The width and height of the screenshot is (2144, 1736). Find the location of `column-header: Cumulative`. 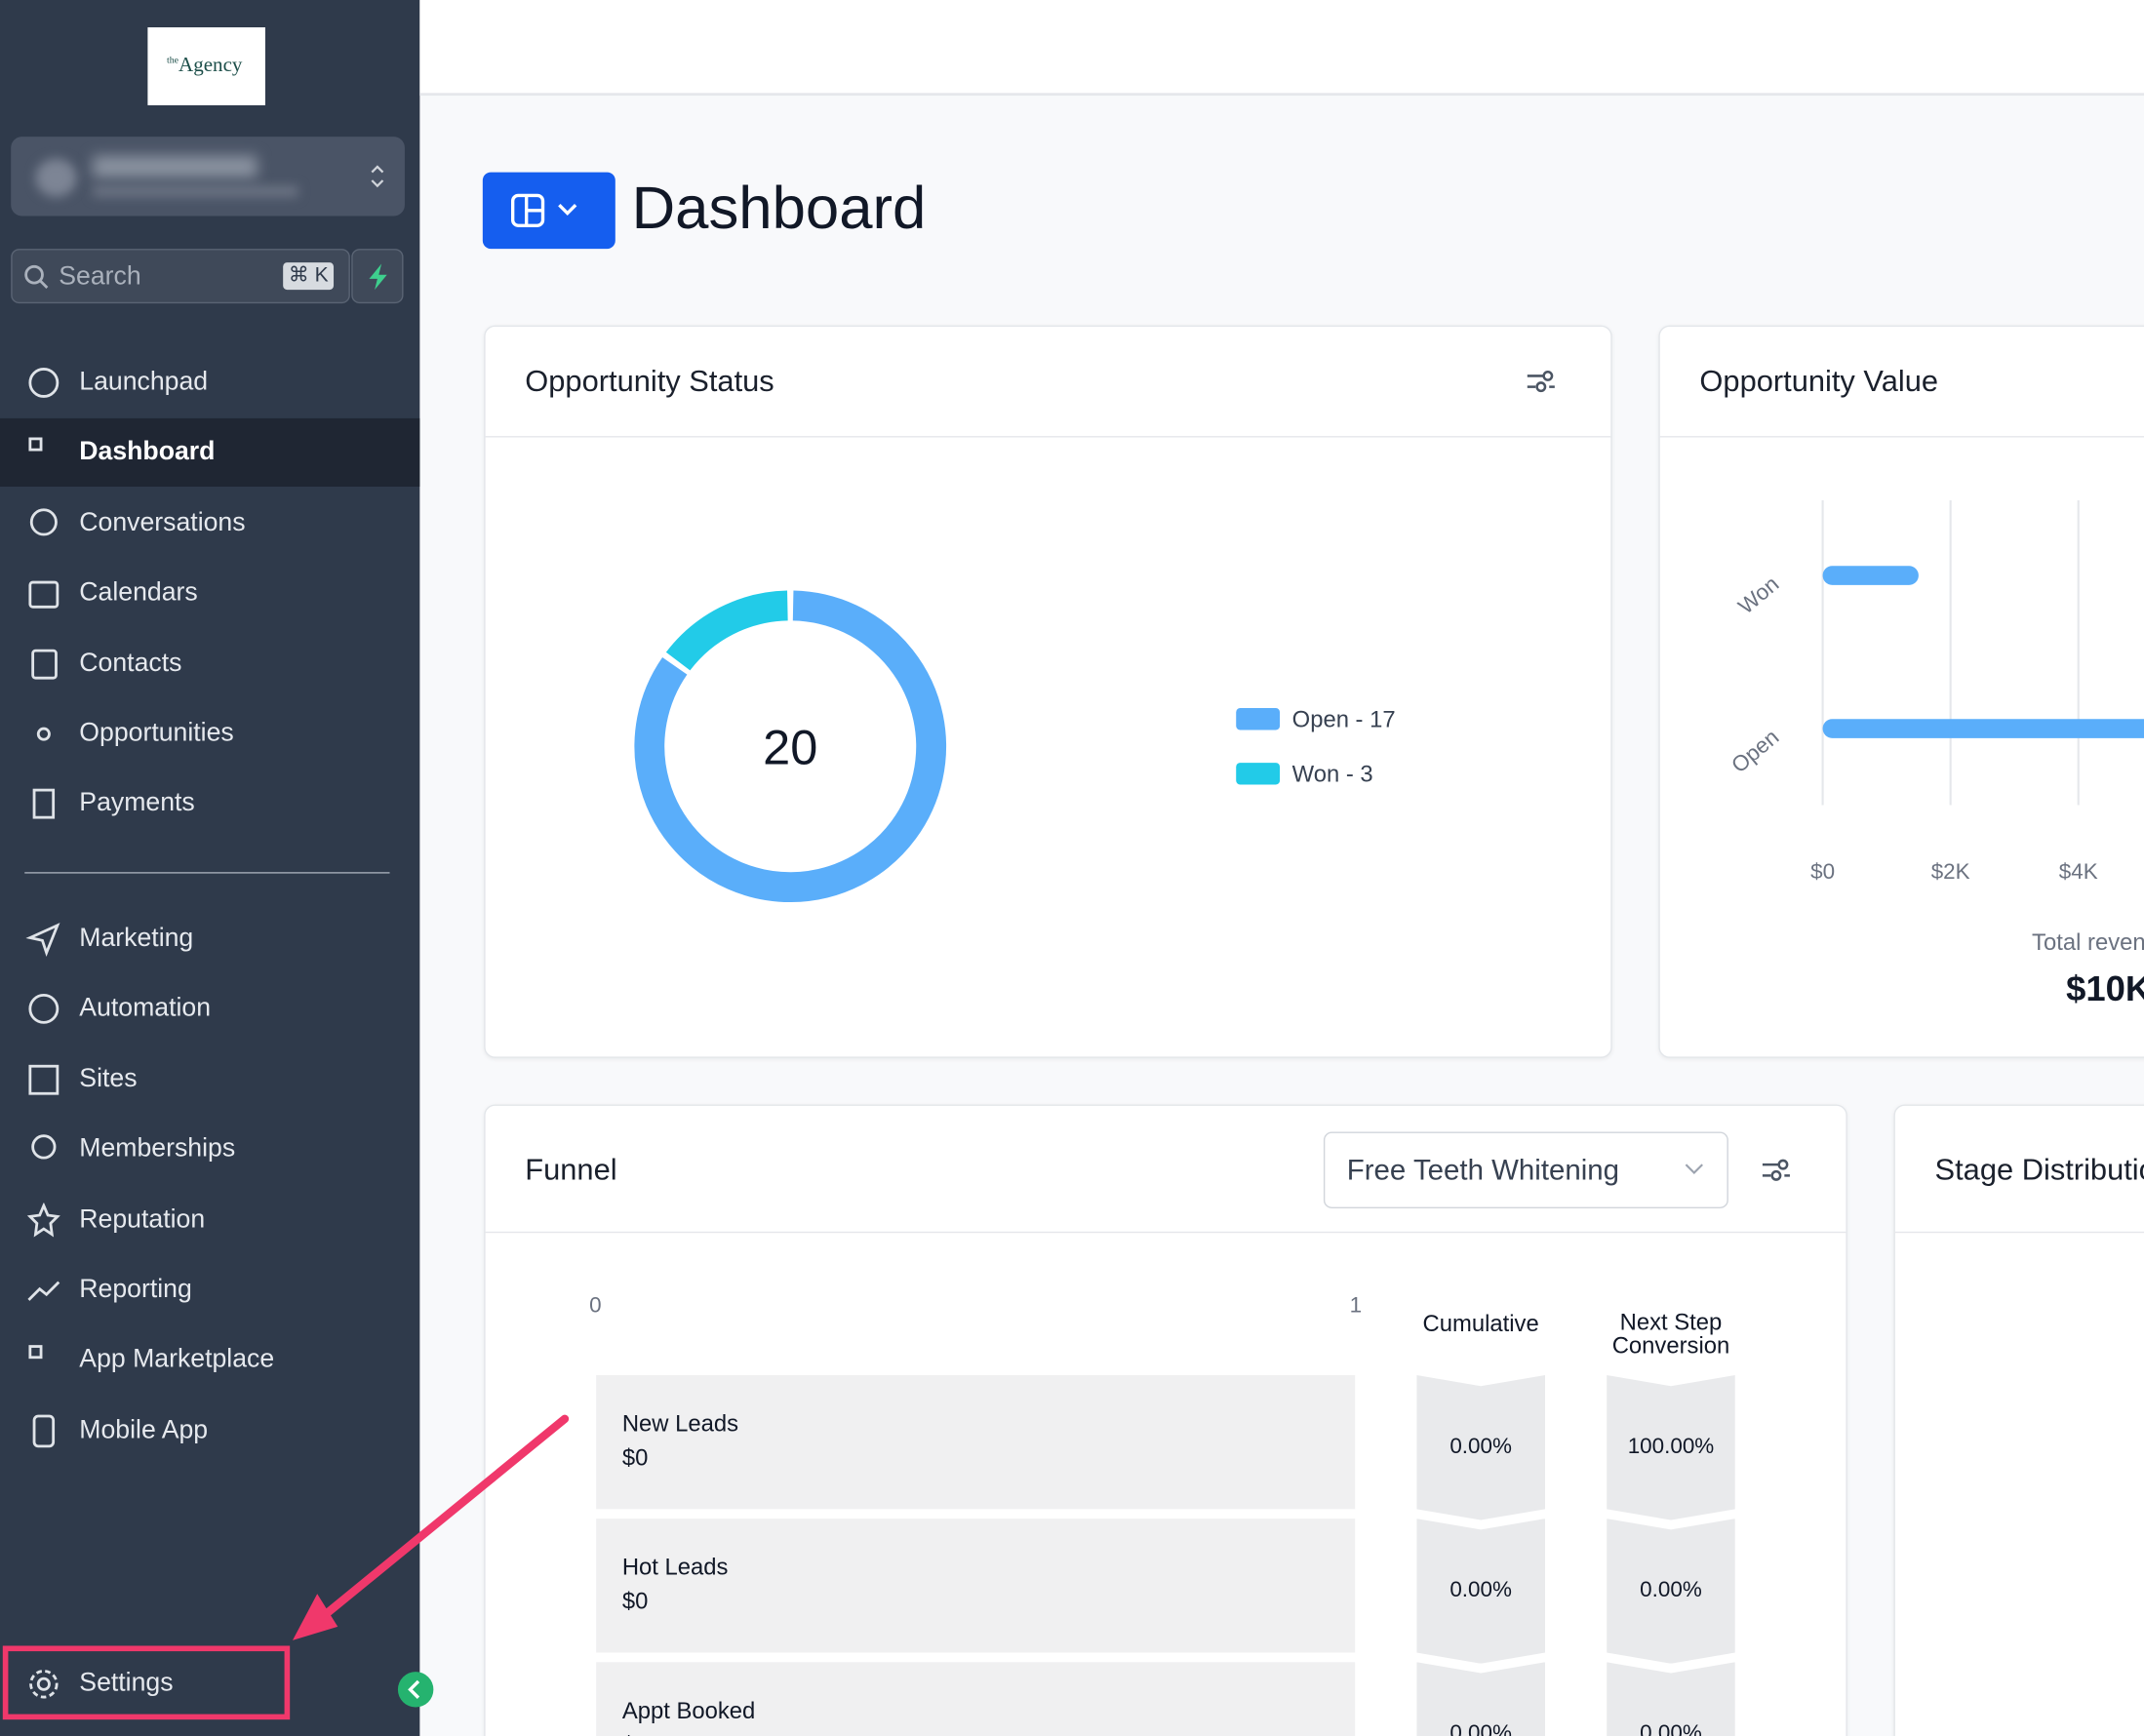

column-header: Cumulative is located at coordinates (1480, 1324).